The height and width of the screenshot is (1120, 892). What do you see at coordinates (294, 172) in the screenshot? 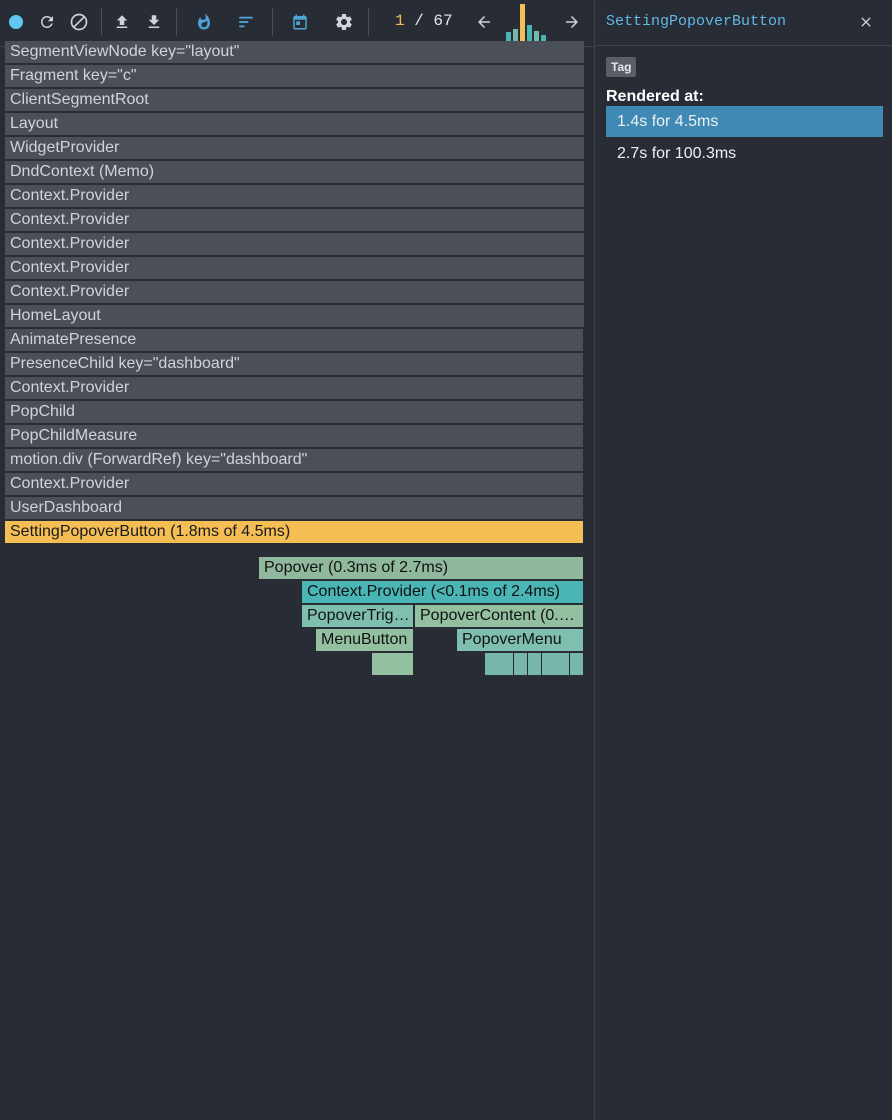
I see `flame-node: DndContext (Memo)` at bounding box center [294, 172].